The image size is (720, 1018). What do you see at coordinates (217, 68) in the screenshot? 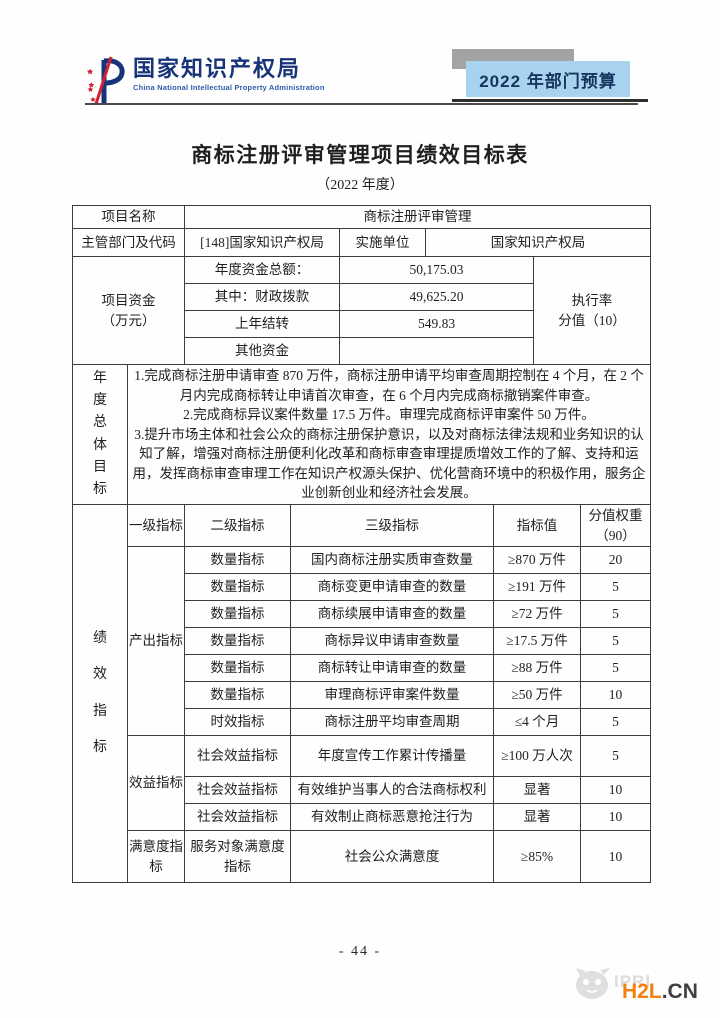
I see `agency-name-cn: 国家知识产权局` at bounding box center [217, 68].